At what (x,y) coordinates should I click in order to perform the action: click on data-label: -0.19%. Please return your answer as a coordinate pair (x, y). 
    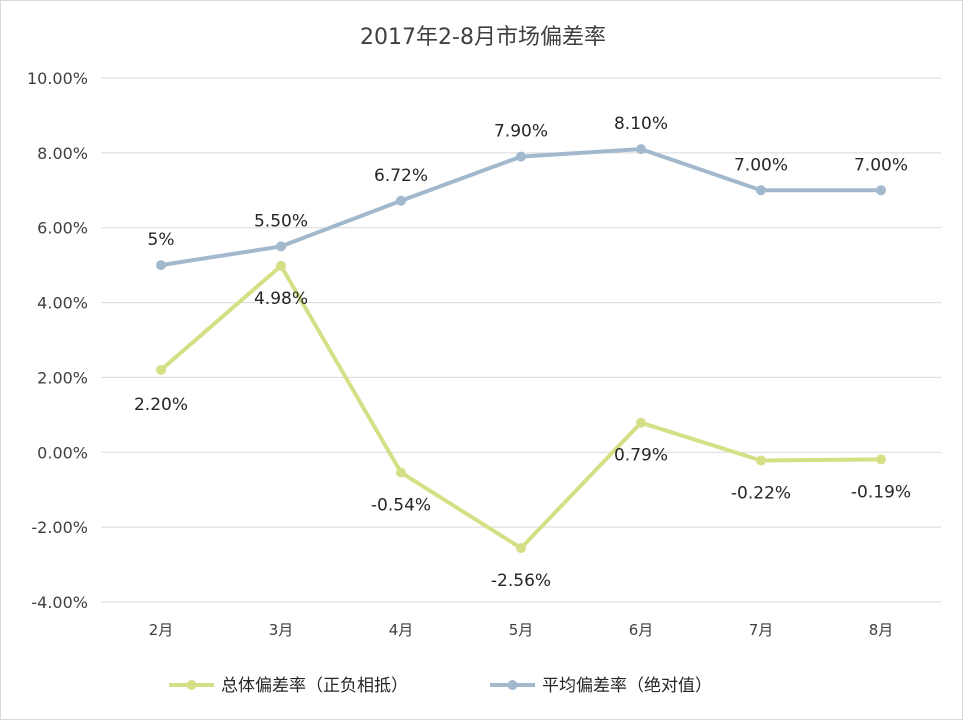
    Looking at the image, I should click on (881, 492).